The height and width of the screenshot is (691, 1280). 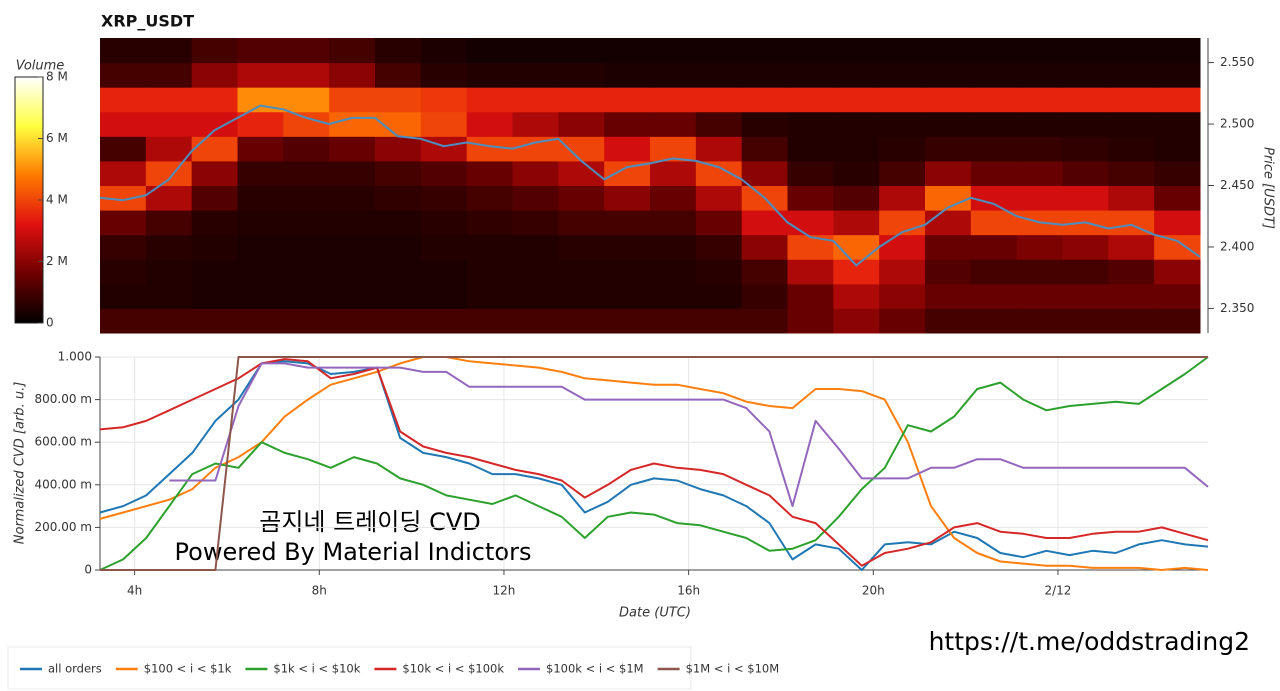 I want to click on y-axis-label: Normalized CVD [arb. u.], so click(x=20, y=463).